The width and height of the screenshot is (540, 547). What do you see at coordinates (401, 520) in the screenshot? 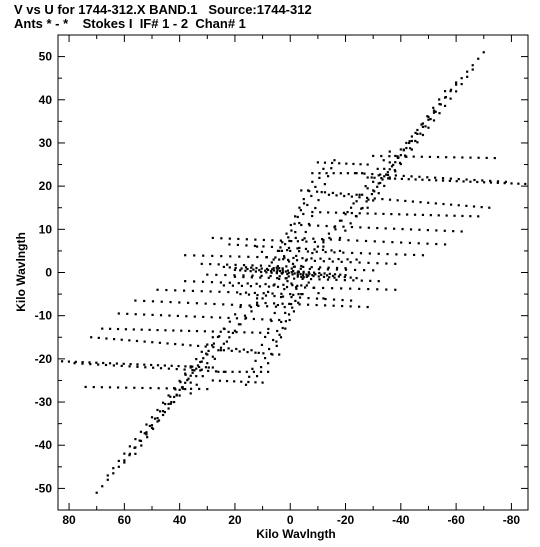
I see `x-tick-label: -40` at bounding box center [401, 520].